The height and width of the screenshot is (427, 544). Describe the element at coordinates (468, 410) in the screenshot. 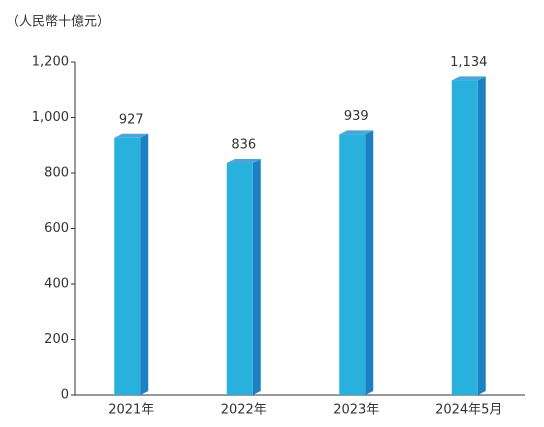

I see `x-tick-label: 2024年5月` at that location.